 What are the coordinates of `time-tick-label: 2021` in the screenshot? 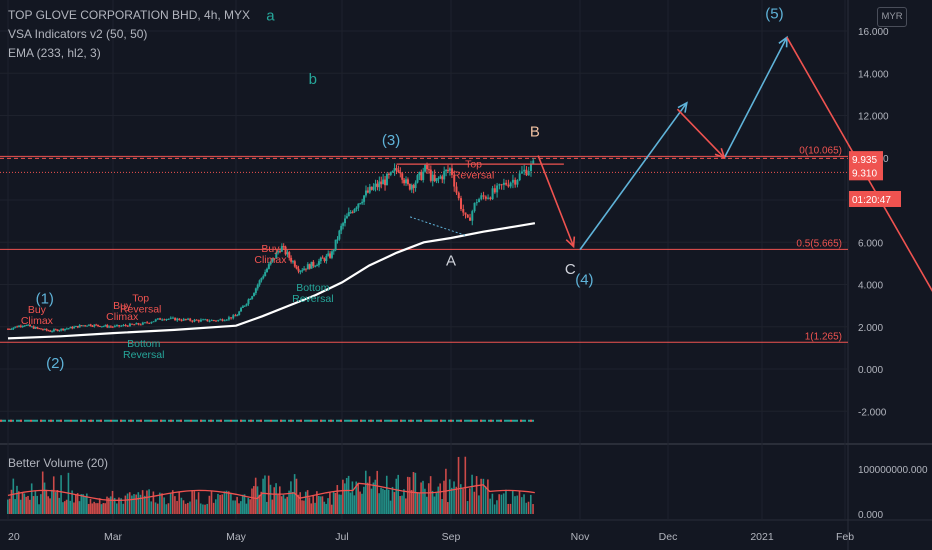 It's located at (762, 537).